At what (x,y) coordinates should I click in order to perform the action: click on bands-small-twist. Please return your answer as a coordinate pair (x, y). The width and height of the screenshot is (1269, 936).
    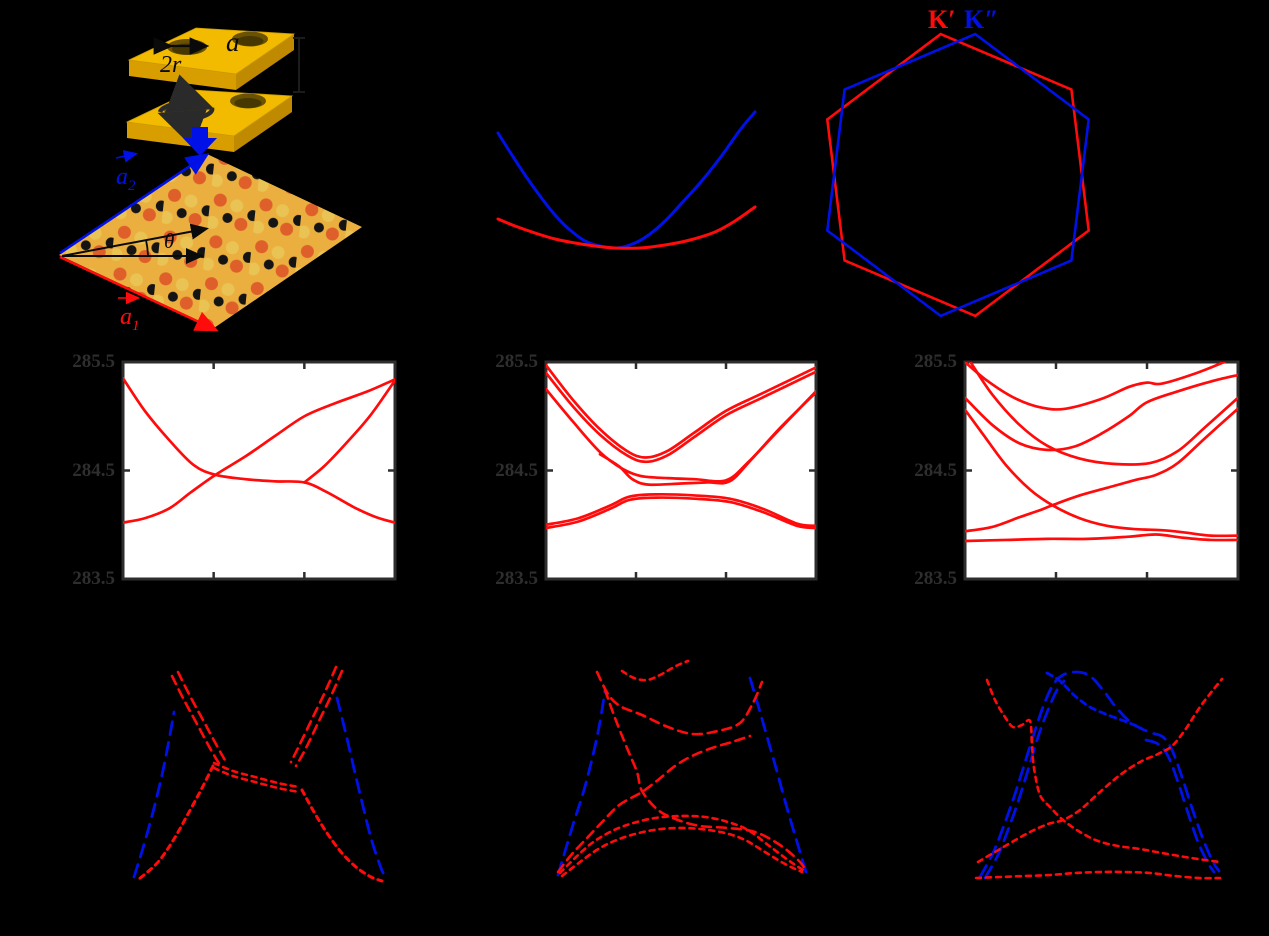
    Looking at the image, I should click on (259, 470).